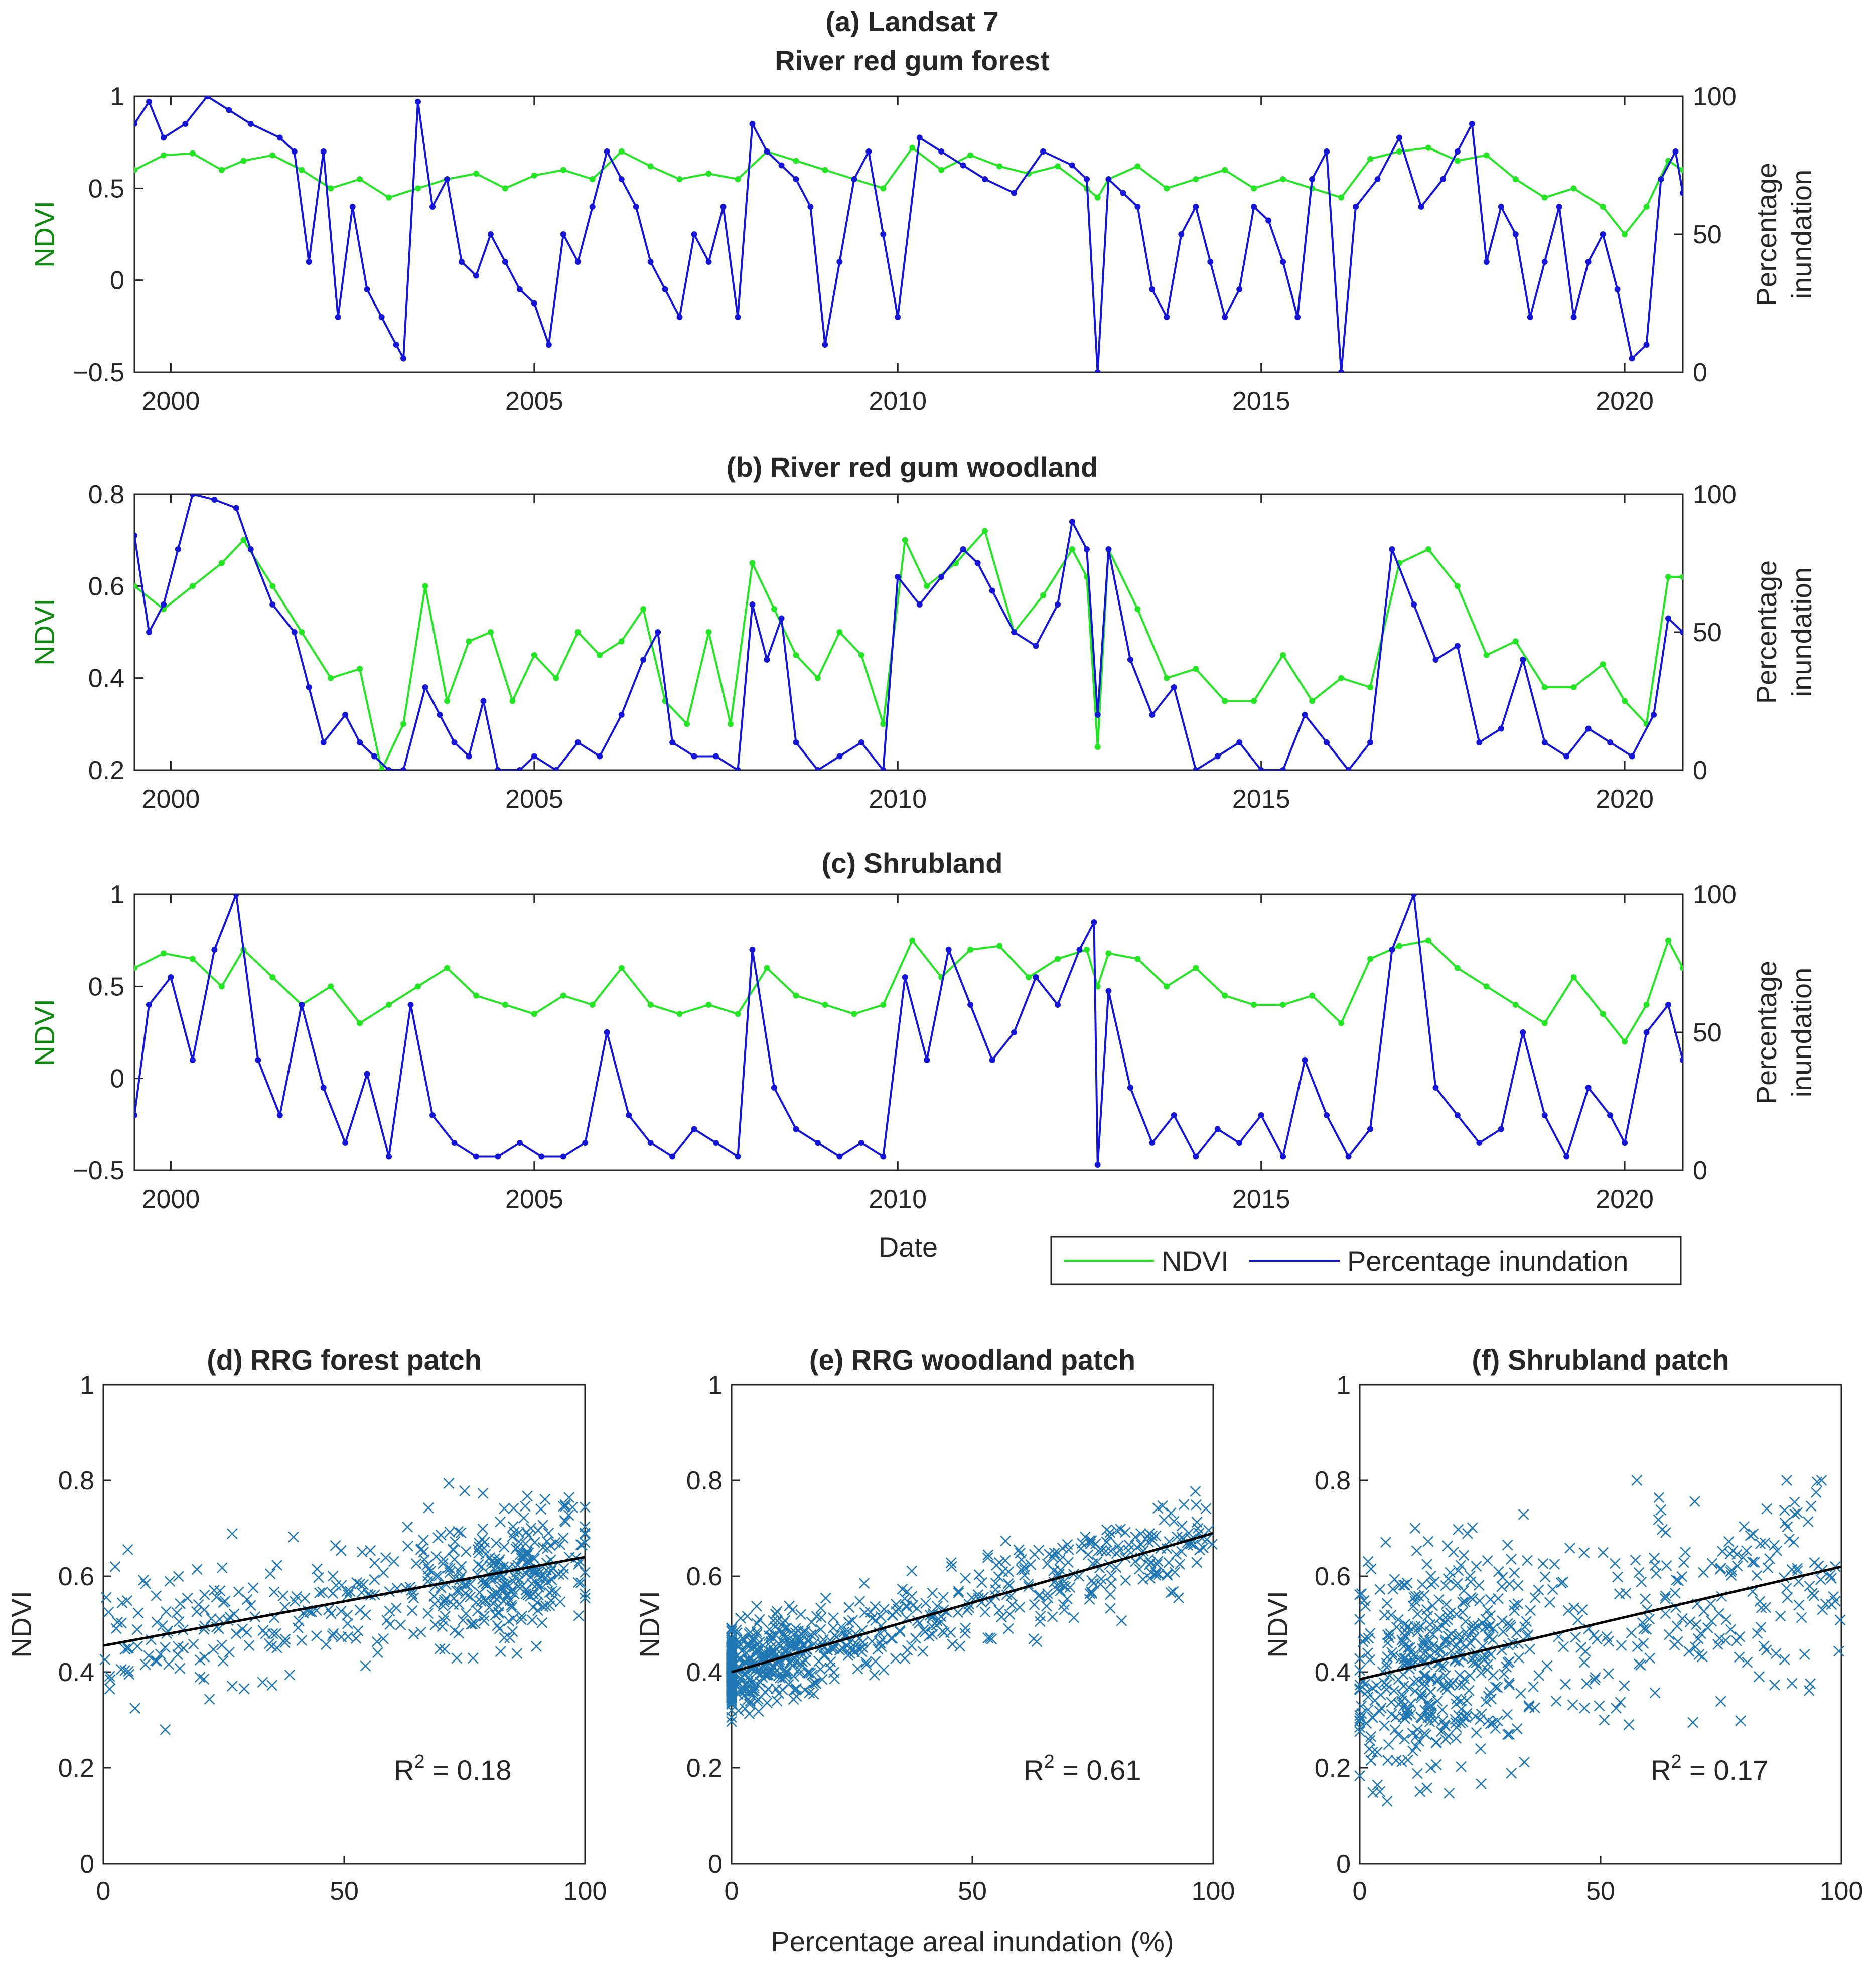  I want to click on panel-f-xtick-label-50: 50, so click(1600, 1891).